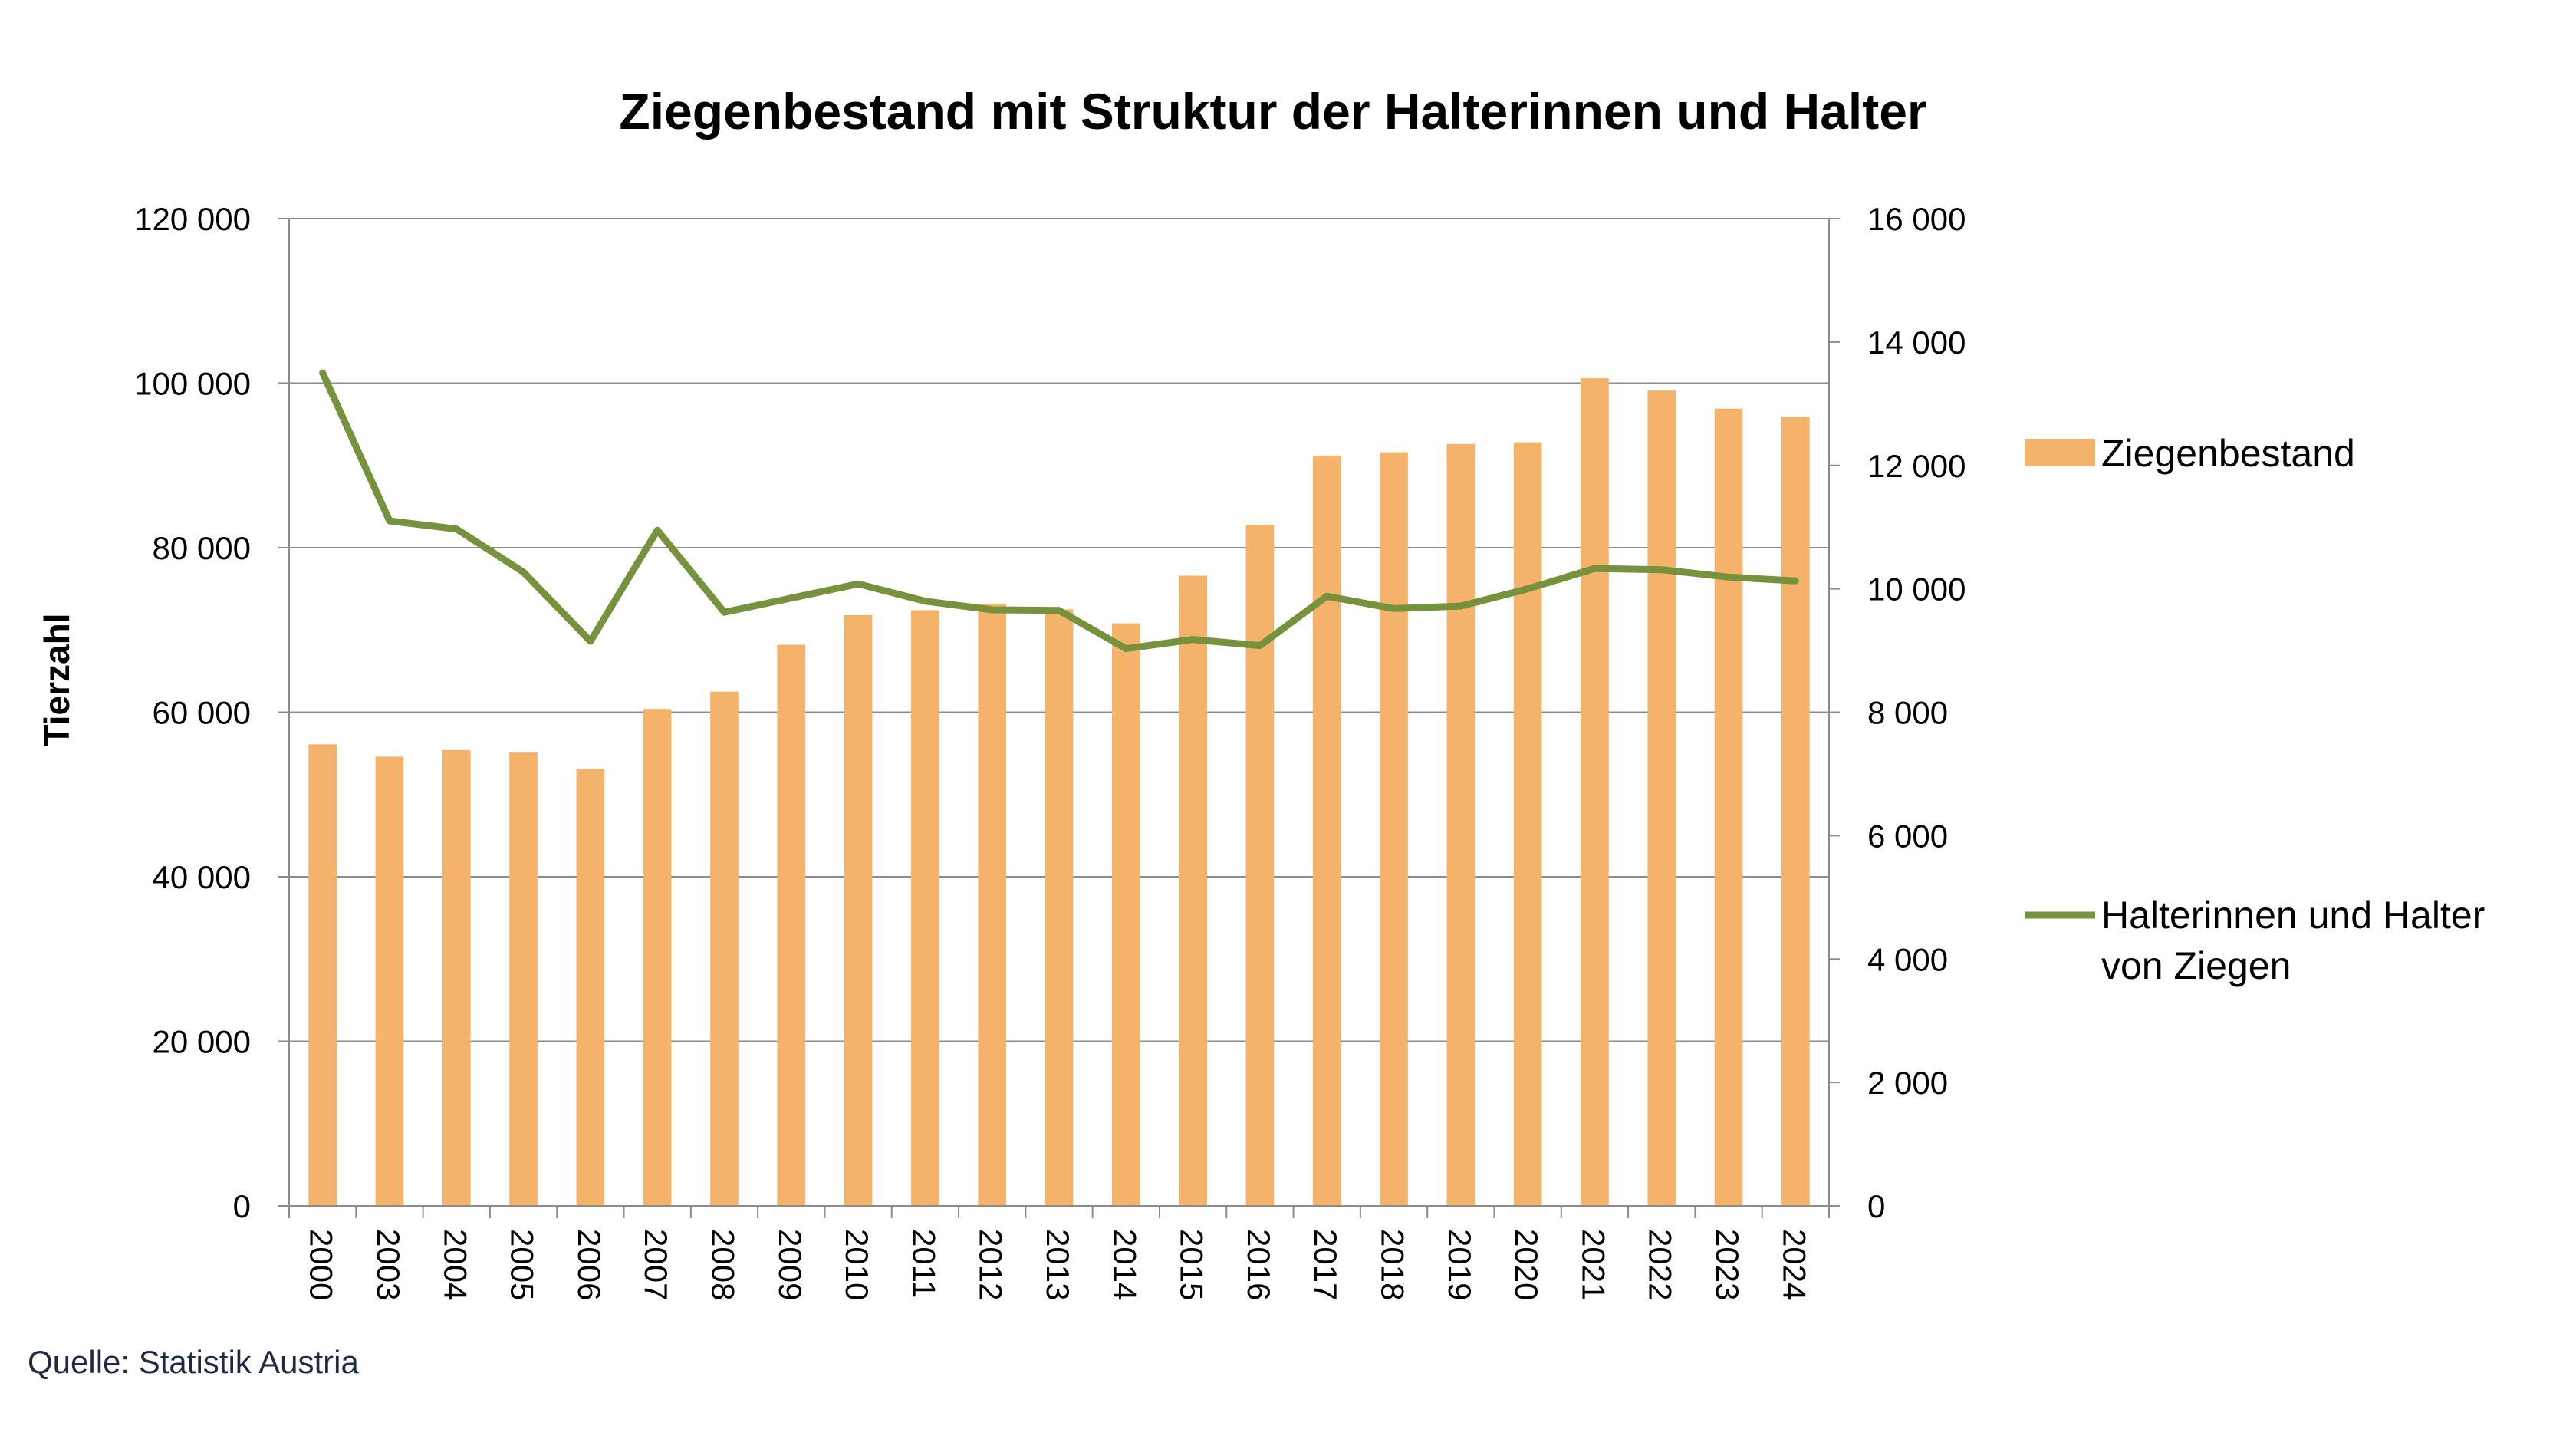 The height and width of the screenshot is (1449, 2576). What do you see at coordinates (2228, 454) in the screenshot?
I see `legend-label-ziegenbestand: Ziegenbestand` at bounding box center [2228, 454].